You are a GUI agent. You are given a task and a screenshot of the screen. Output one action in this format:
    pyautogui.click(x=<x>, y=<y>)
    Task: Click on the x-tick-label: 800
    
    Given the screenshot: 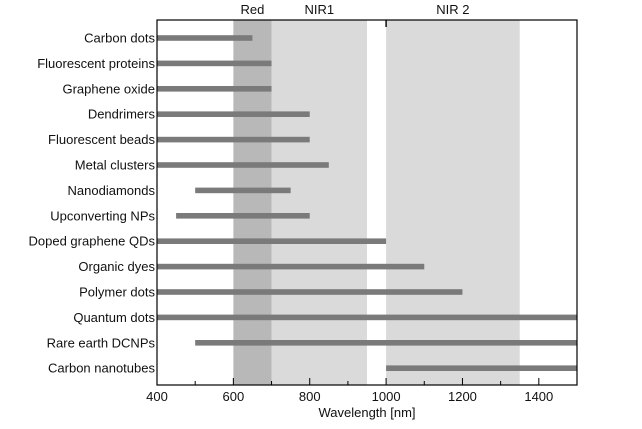 What is the action you would take?
    pyautogui.click(x=310, y=396)
    